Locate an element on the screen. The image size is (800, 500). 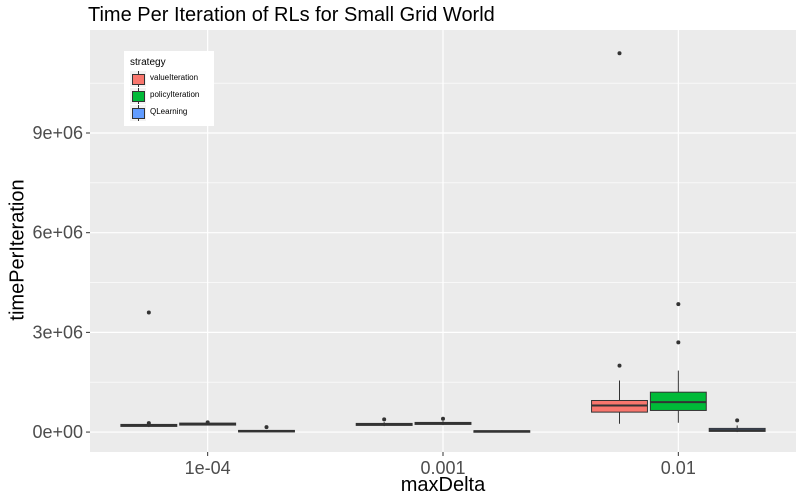
x-tick-label: 0.01 is located at coordinates (678, 468).